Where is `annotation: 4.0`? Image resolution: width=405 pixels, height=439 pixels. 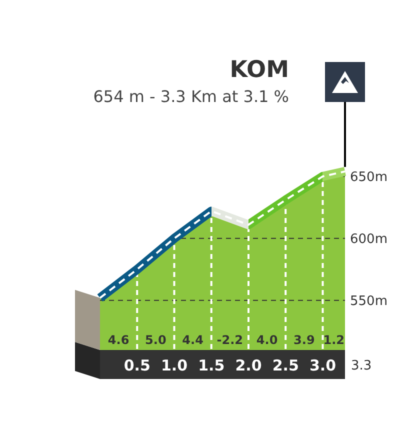
annotation: 4.0 is located at coordinates (267, 340).